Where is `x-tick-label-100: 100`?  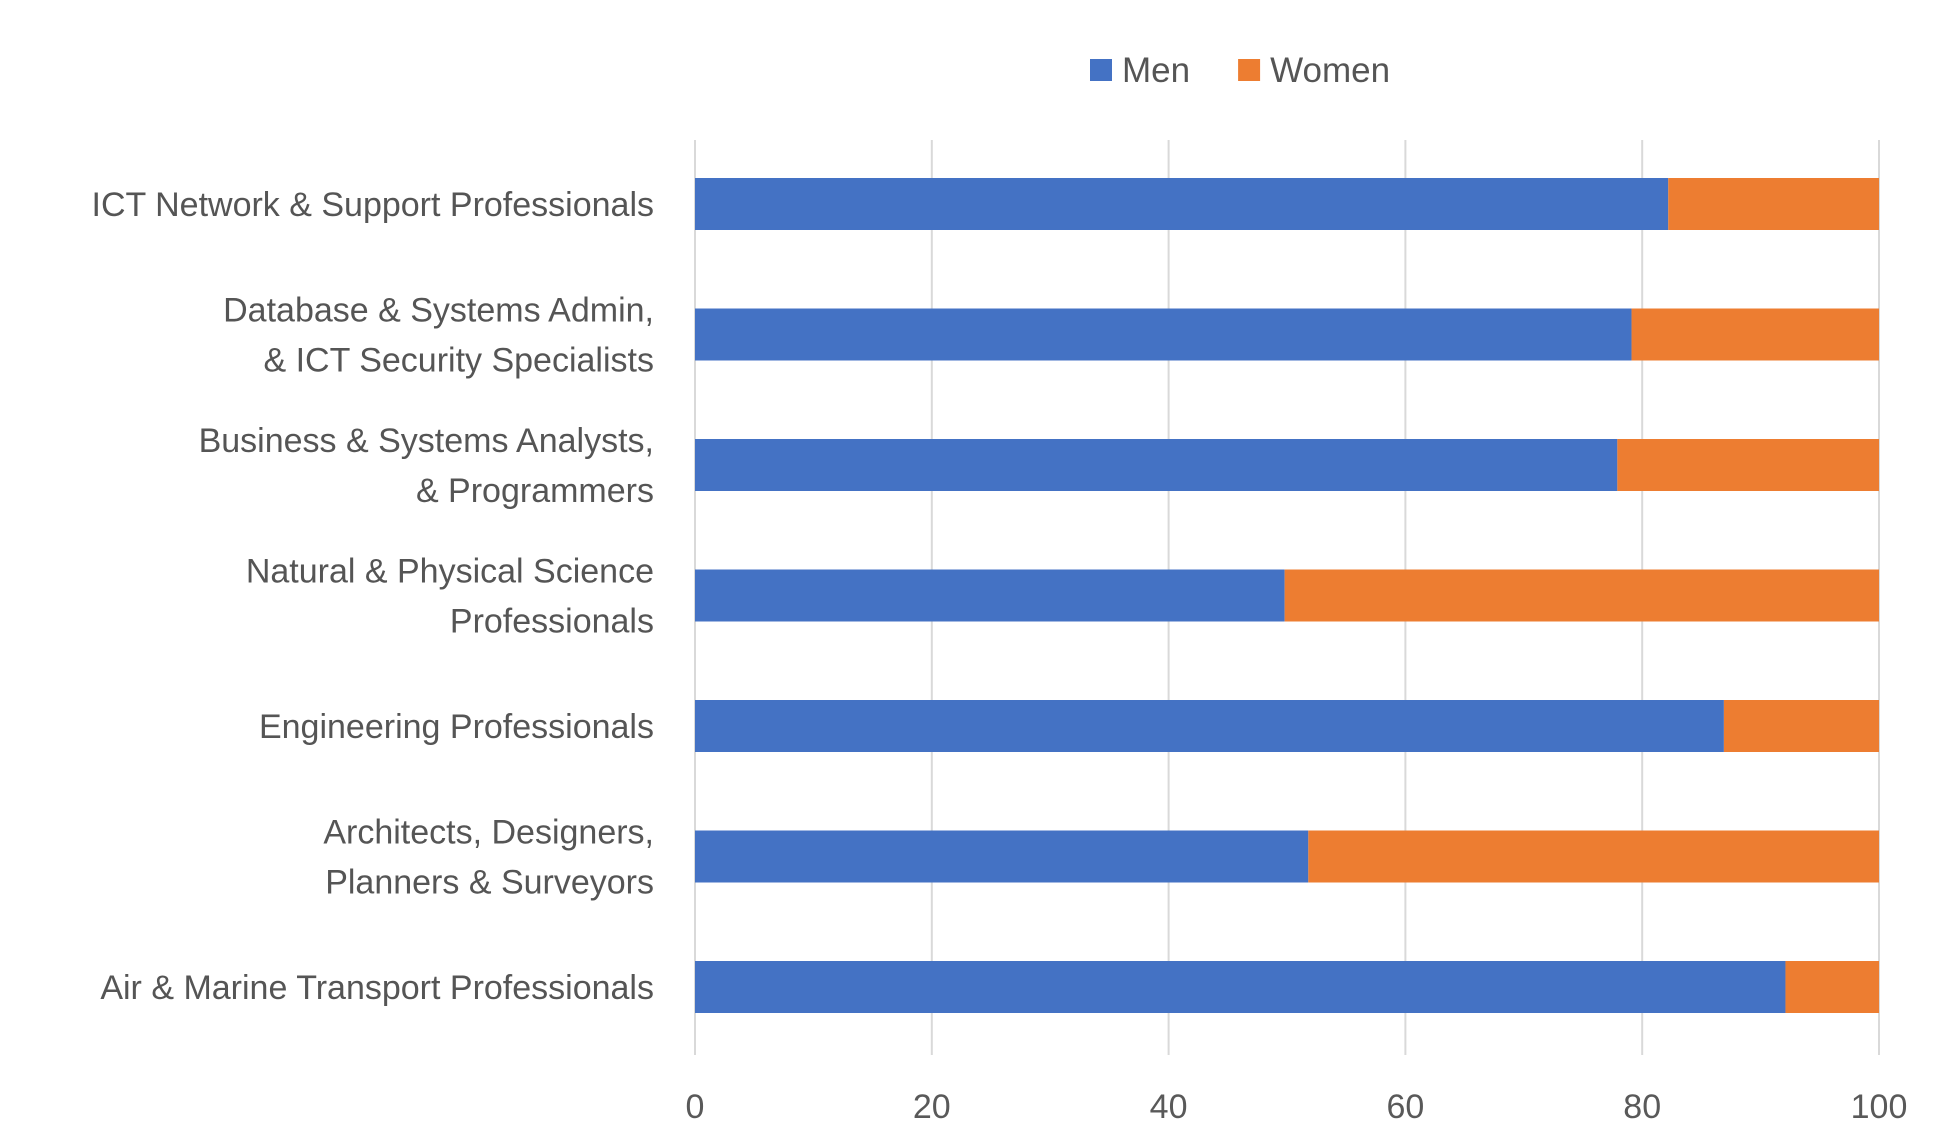 x-tick-label-100: 100 is located at coordinates (1879, 1107).